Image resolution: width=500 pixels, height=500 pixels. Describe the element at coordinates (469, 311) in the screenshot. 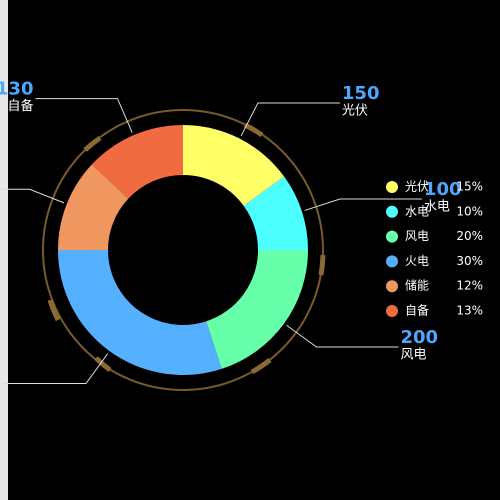

I see `legend-percent: 13%` at that location.